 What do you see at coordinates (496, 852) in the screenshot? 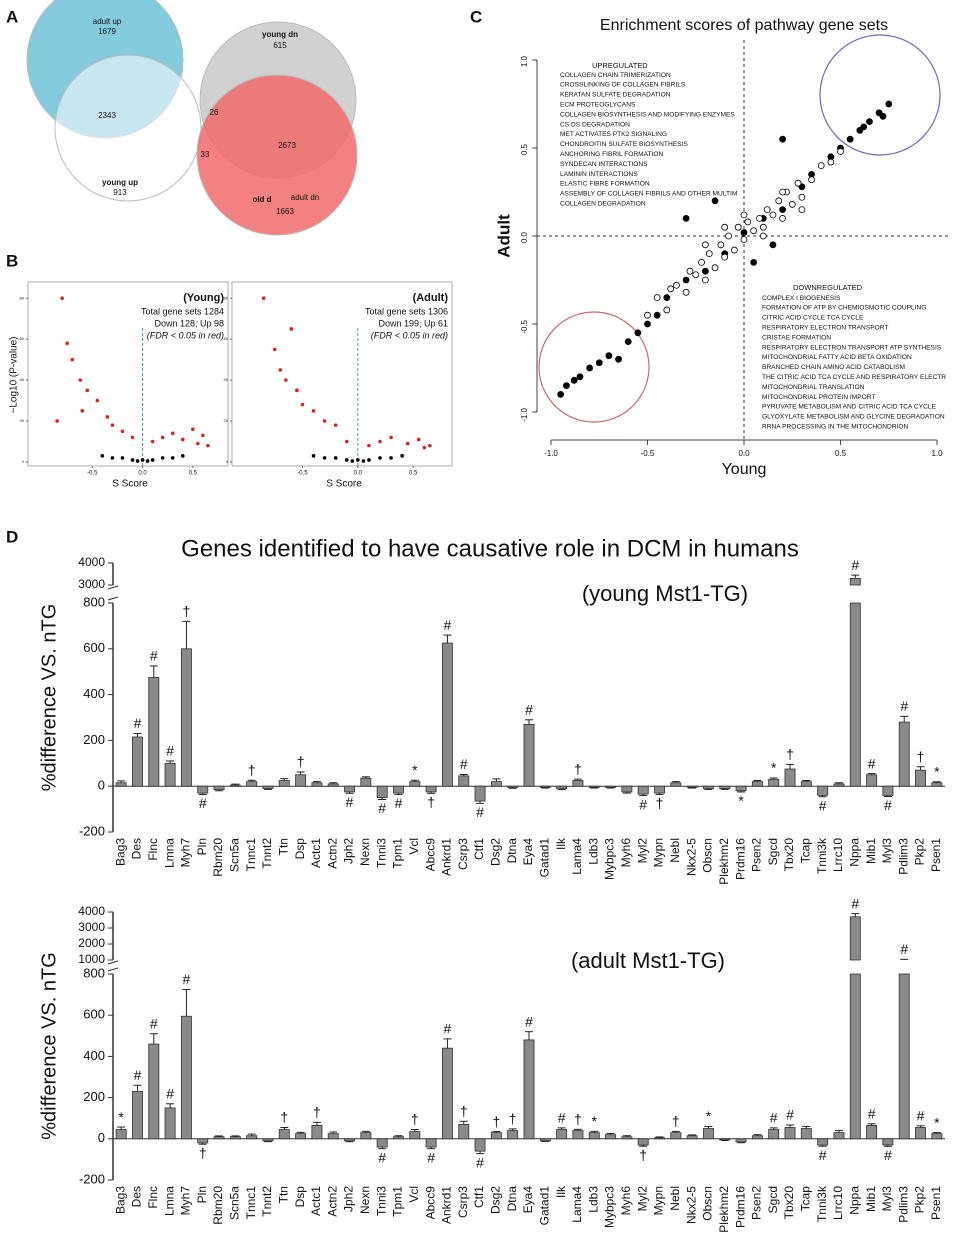
I see `x-tick-label: Dsg2` at bounding box center [496, 852].